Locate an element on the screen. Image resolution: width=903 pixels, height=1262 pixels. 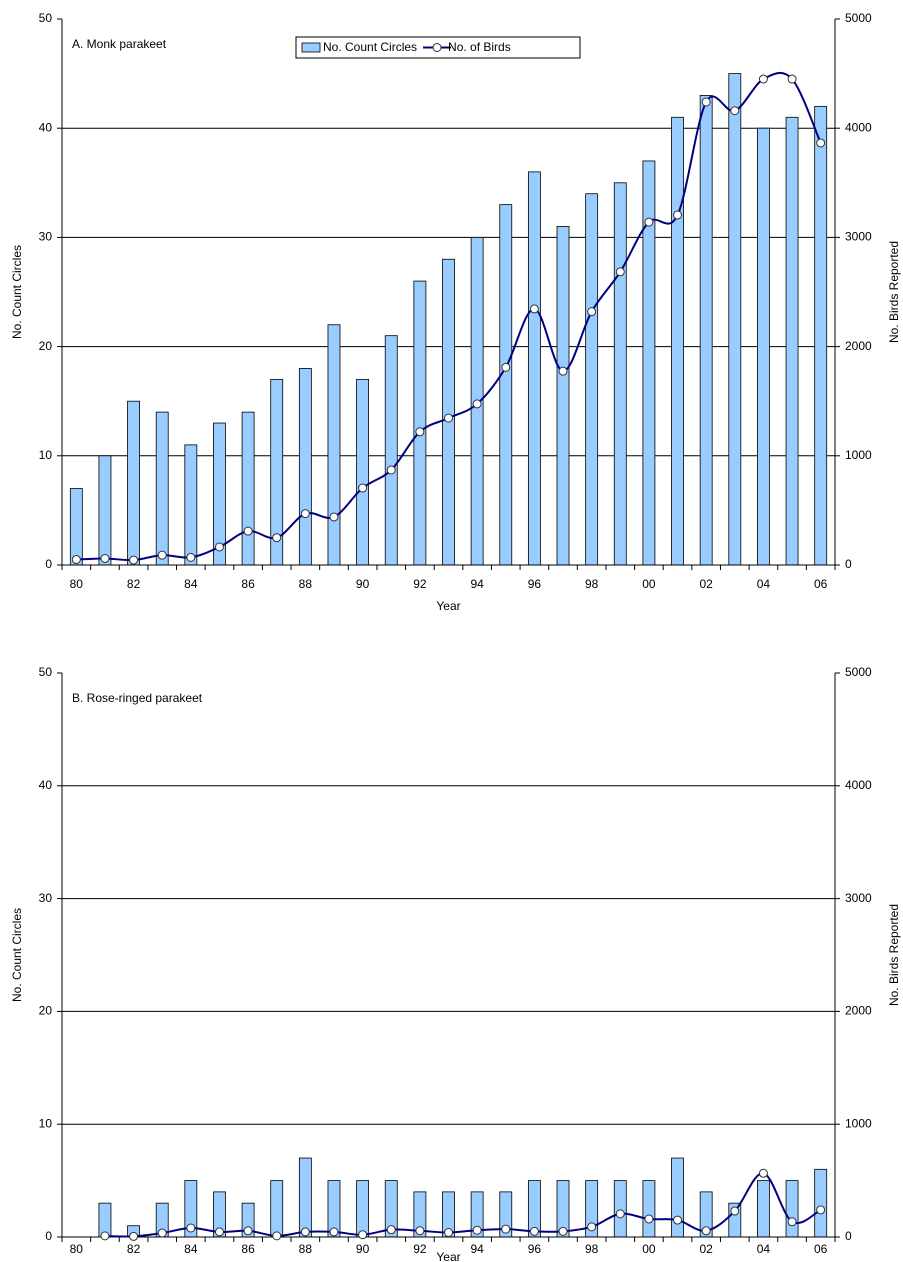
legend-marker is located at coordinates (437, 47).